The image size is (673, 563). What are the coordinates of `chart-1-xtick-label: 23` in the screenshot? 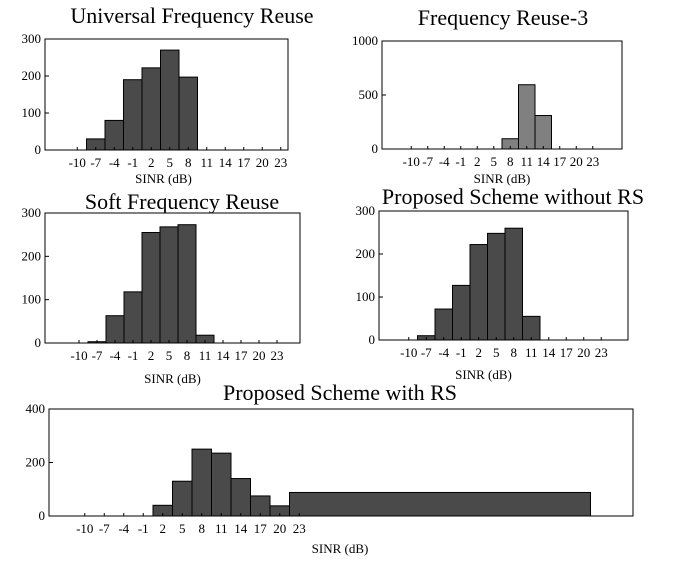 It's located at (280, 162).